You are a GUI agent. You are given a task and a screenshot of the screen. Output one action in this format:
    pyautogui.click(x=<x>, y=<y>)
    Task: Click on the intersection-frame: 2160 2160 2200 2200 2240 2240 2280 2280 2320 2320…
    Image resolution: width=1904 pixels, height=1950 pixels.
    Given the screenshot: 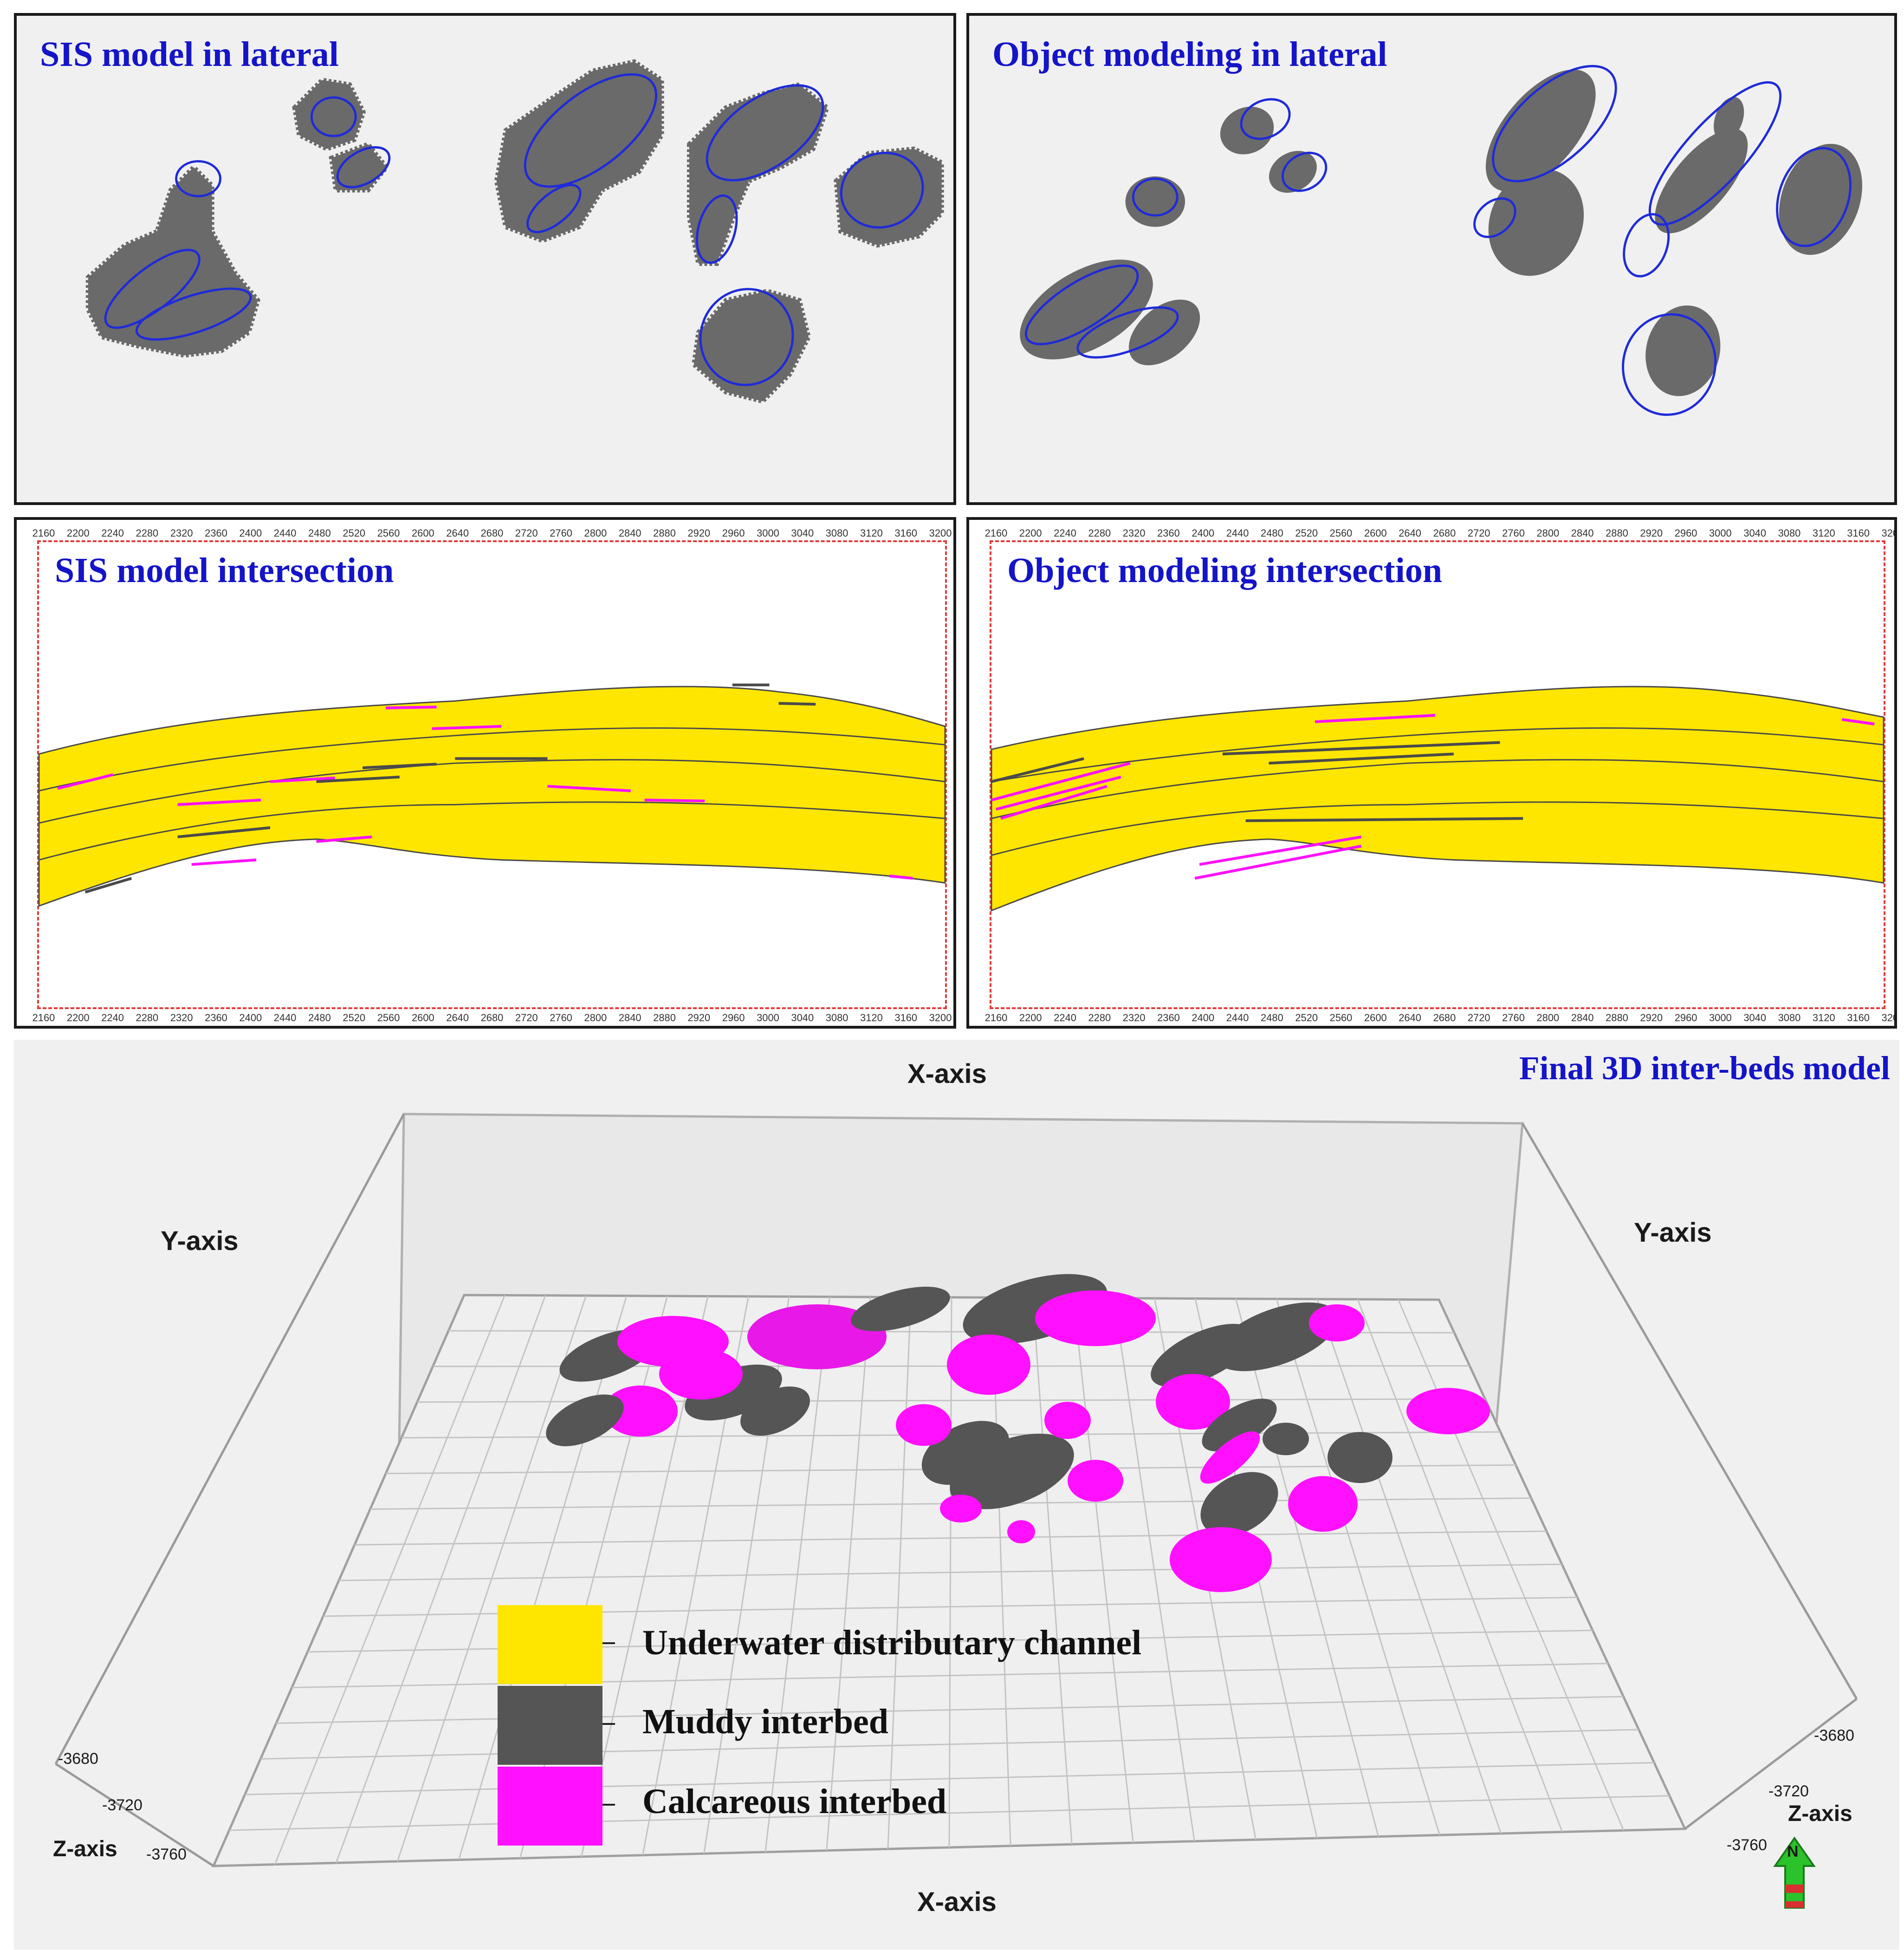 What is the action you would take?
    pyautogui.click(x=1439, y=775)
    